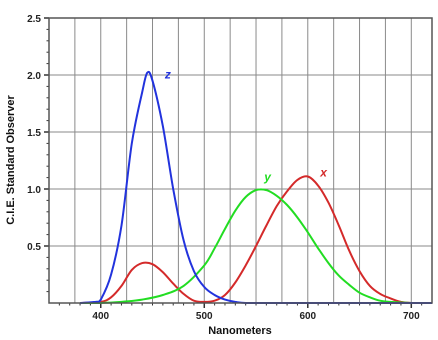  Describe the element at coordinates (100, 316) in the screenshot. I see `x-tick-label: 400` at that location.